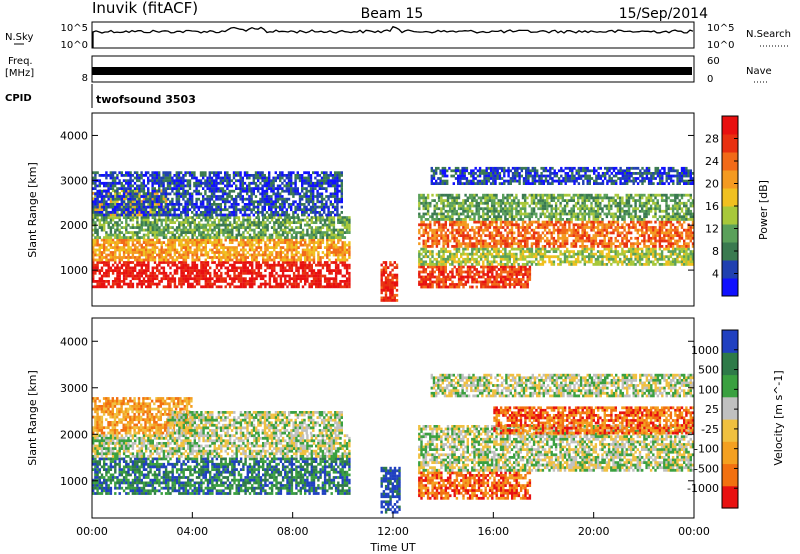 This screenshot has height=554, width=800. Describe the element at coordinates (392, 71) in the screenshot. I see `freq-trace` at that location.